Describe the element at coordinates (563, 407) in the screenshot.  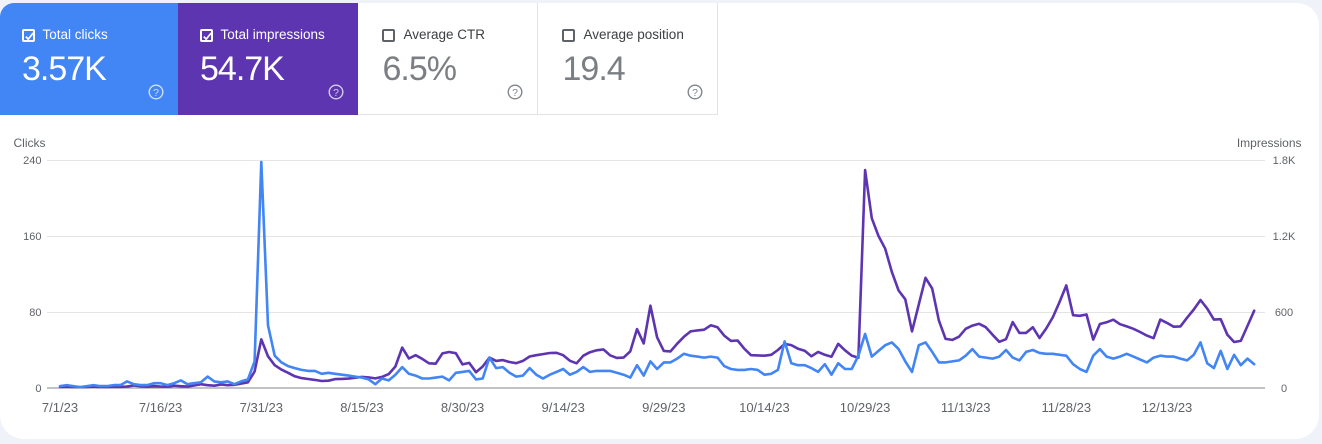
I see `svg-text: 9/14/23` at that location.